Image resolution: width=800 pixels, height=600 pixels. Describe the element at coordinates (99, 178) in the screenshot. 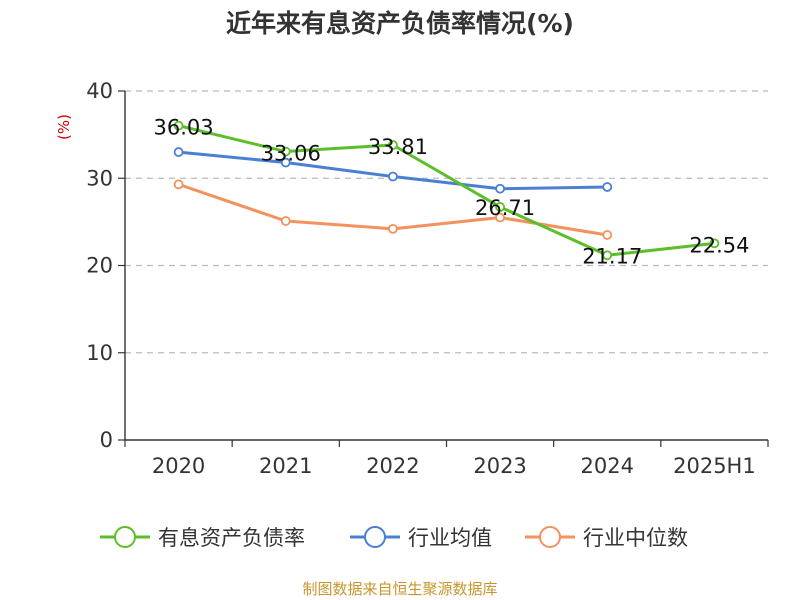

I see `y-tick-label: 30` at that location.